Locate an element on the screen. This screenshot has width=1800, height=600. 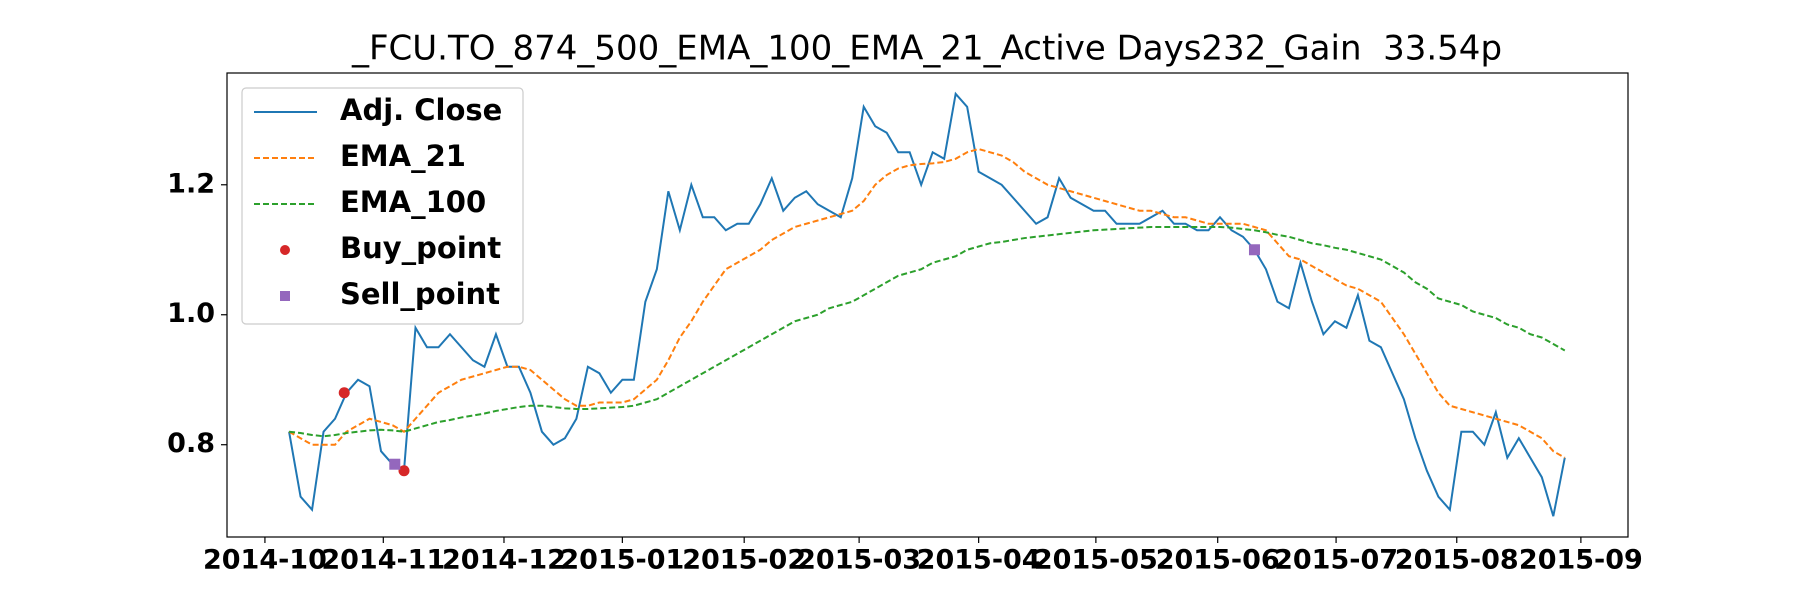
legend-label: EMA_21 is located at coordinates (403, 156).